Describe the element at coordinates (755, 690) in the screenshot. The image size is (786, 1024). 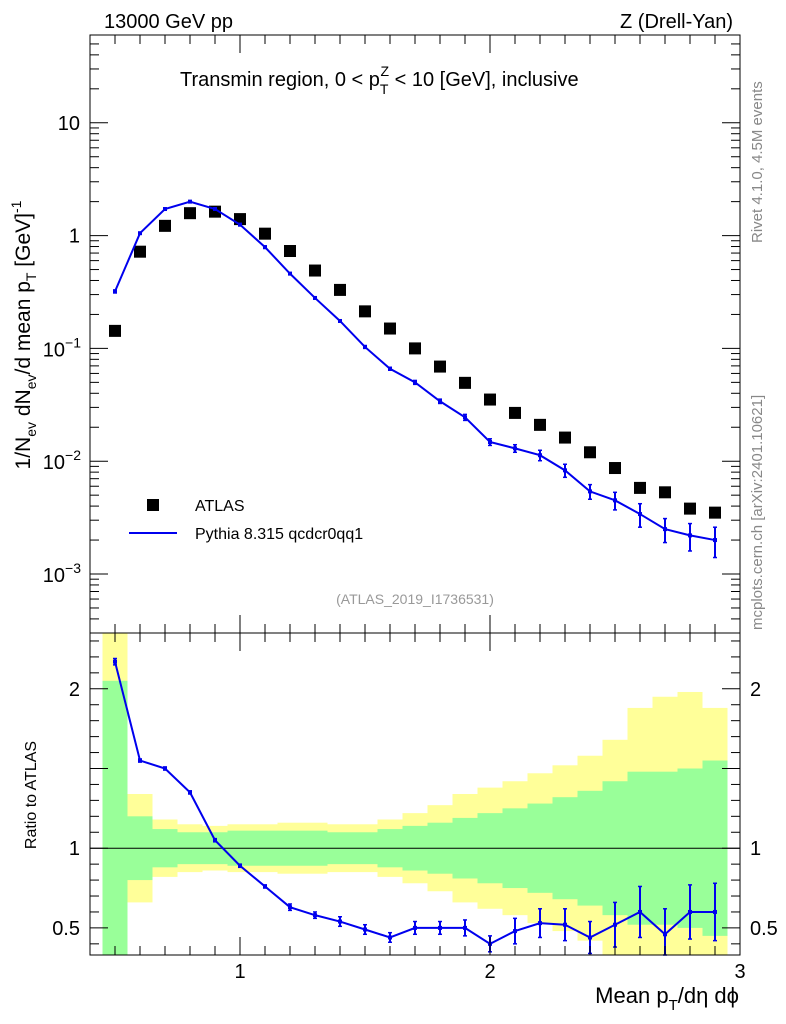
I see `ratio-y-tick-label-right: 2` at that location.